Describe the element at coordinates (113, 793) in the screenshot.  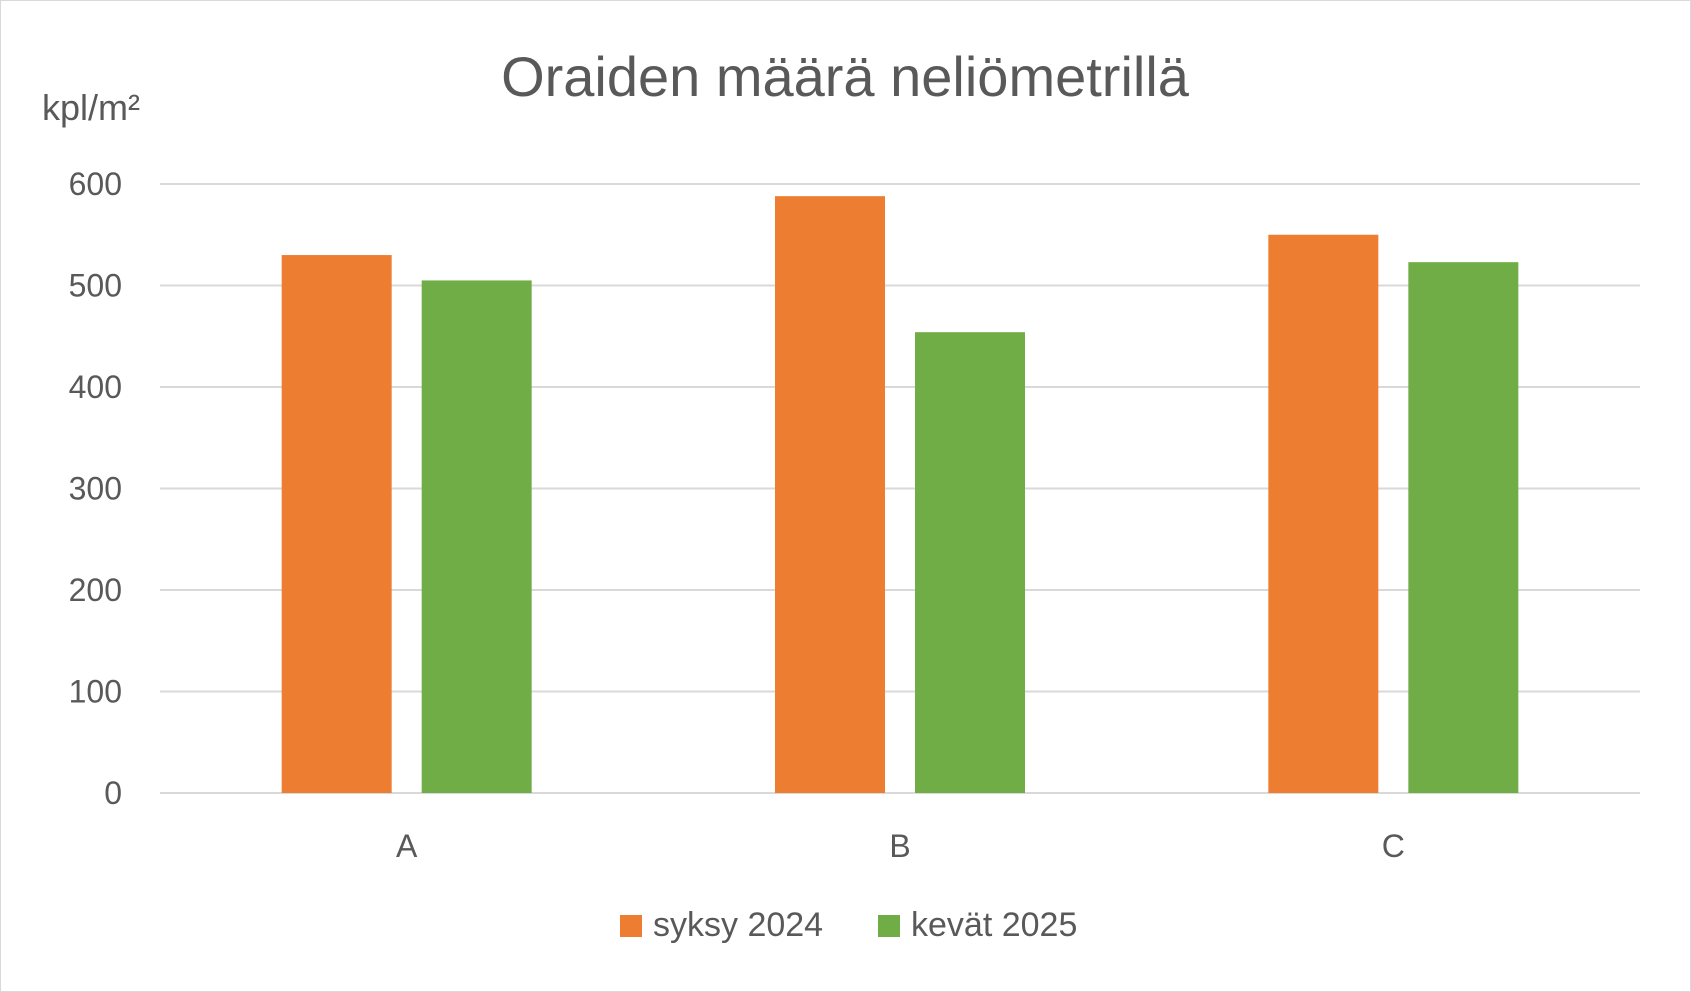
I see `y-tick-label: 0` at that location.